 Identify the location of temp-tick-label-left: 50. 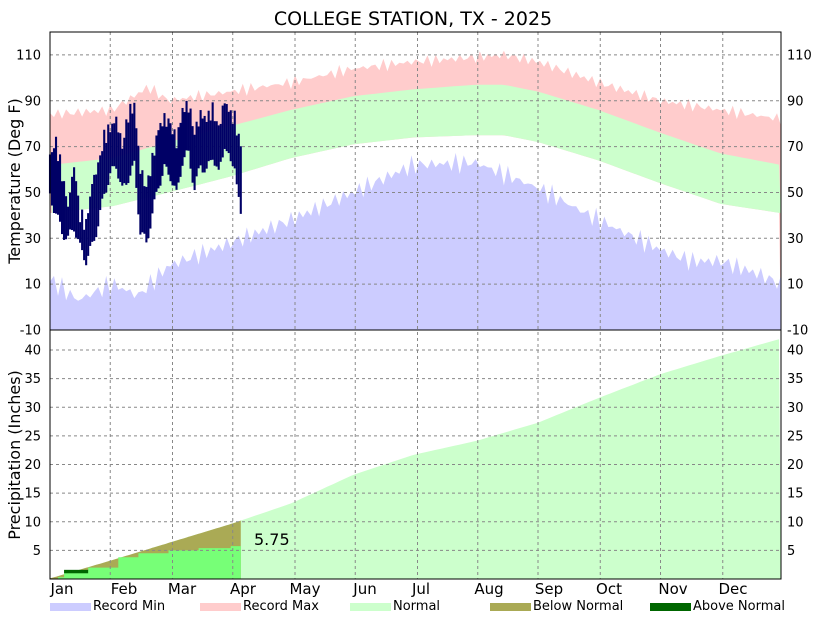
(32, 193).